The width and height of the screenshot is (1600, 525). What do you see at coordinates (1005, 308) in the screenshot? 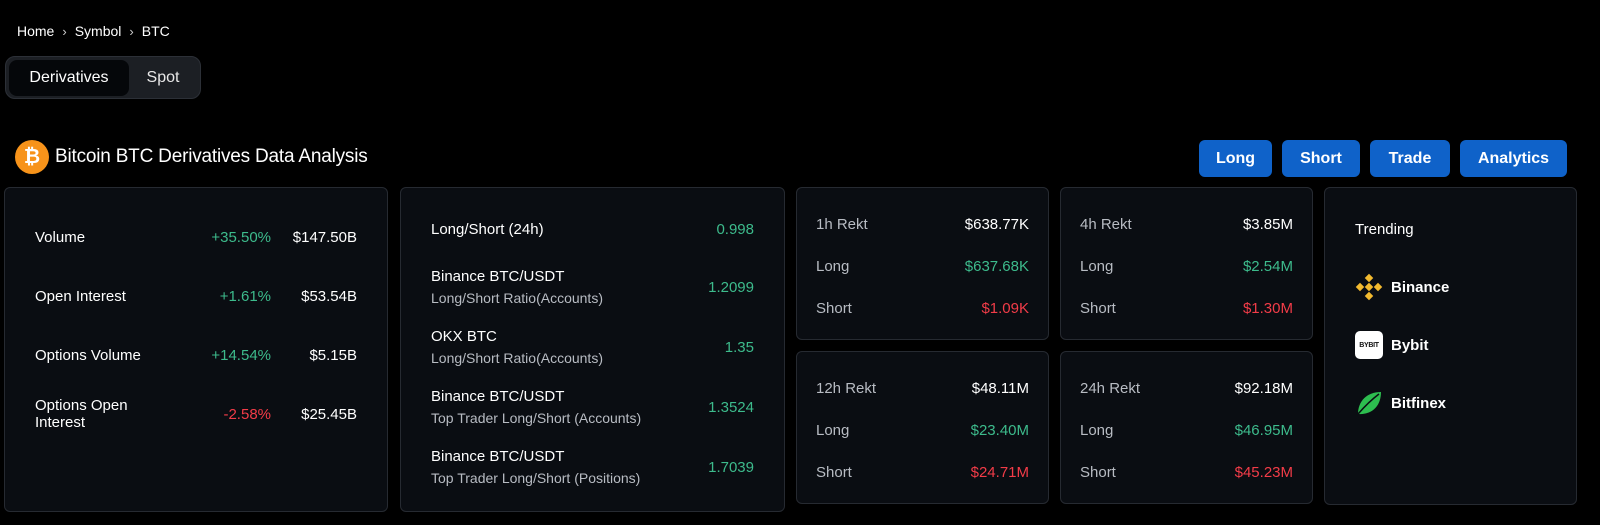
I see `rekt-short-value: $1.09K` at bounding box center [1005, 308].